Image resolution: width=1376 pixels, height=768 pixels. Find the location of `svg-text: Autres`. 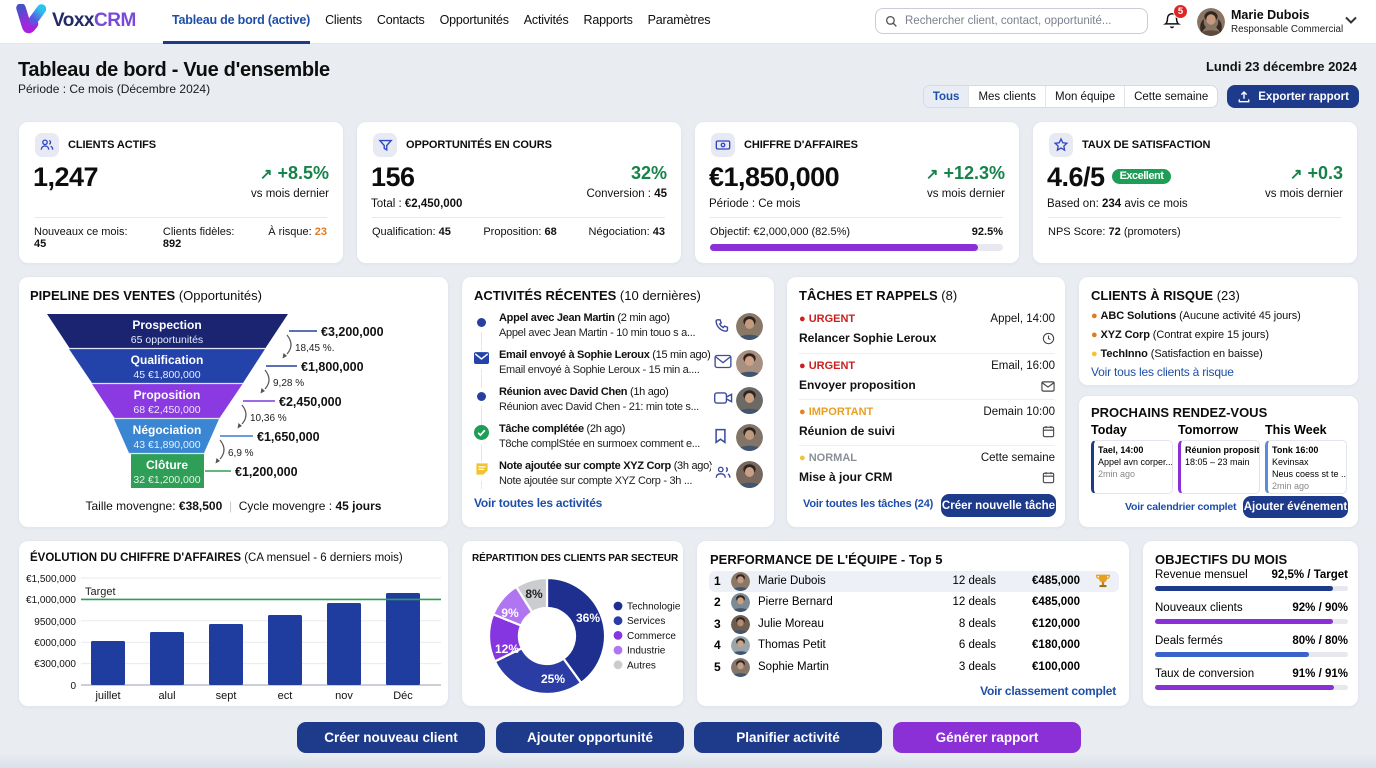

svg-text: Autres is located at coordinates (641, 665).